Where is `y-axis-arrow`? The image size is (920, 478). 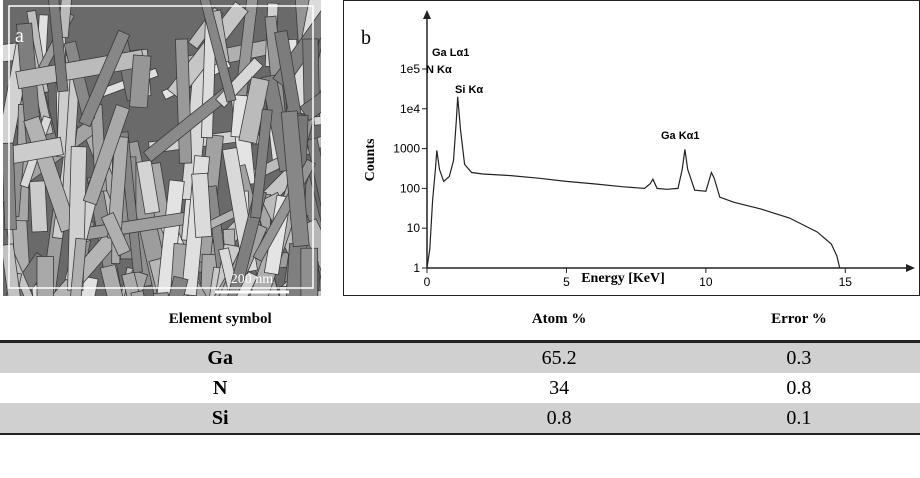 y-axis-arrow is located at coordinates (427, 14).